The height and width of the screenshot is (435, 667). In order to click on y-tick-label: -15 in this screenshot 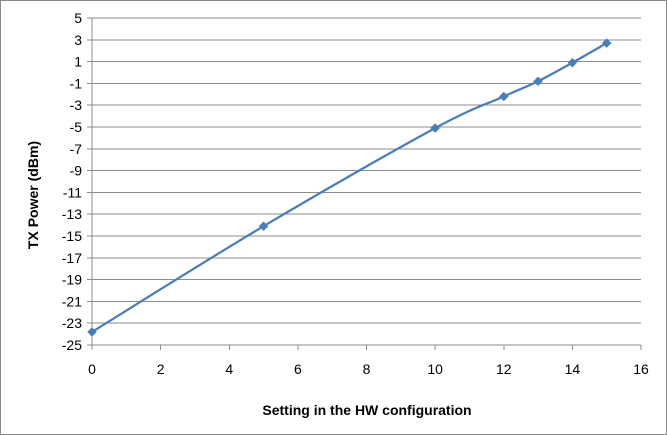, I will do `click(72, 236)`.